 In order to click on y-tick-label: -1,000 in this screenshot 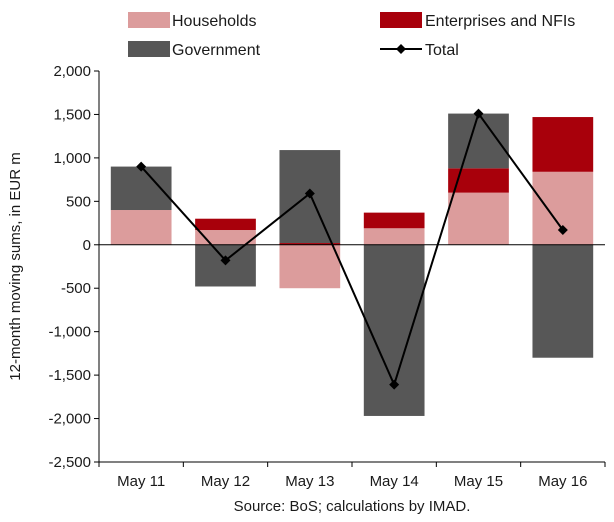, I will do `click(69, 332)`.